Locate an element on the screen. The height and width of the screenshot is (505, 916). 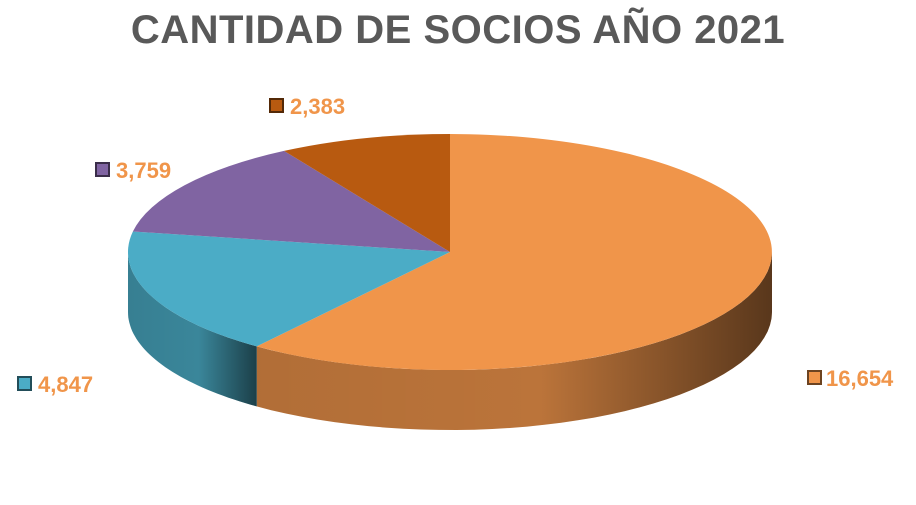
data-label-1: 4,847 is located at coordinates (65, 384).